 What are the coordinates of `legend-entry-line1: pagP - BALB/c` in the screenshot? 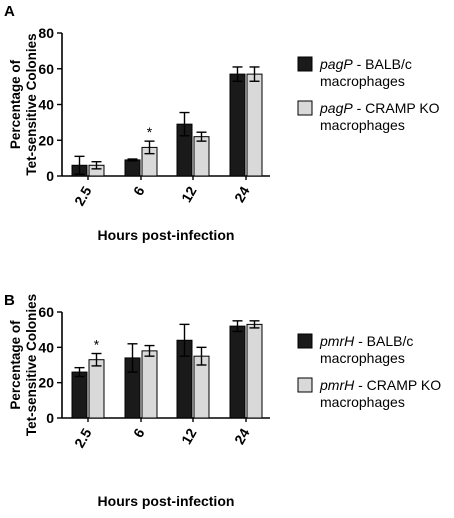 It's located at (365, 64).